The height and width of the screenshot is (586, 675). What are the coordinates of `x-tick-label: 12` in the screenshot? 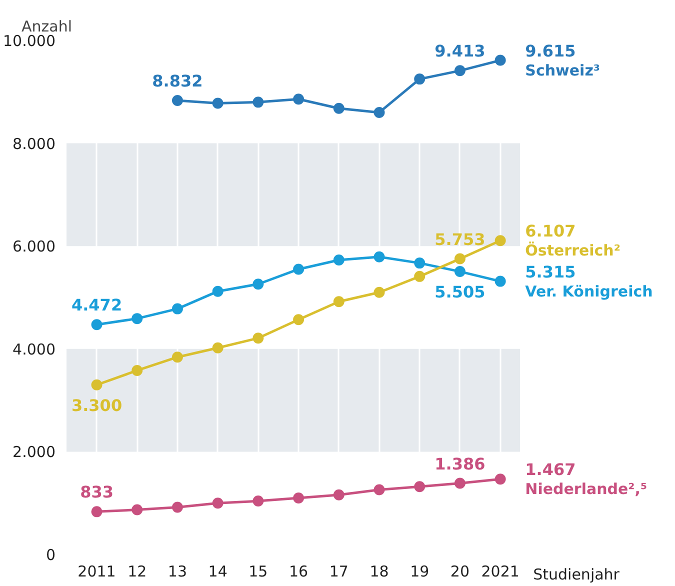 It's located at (137, 571).